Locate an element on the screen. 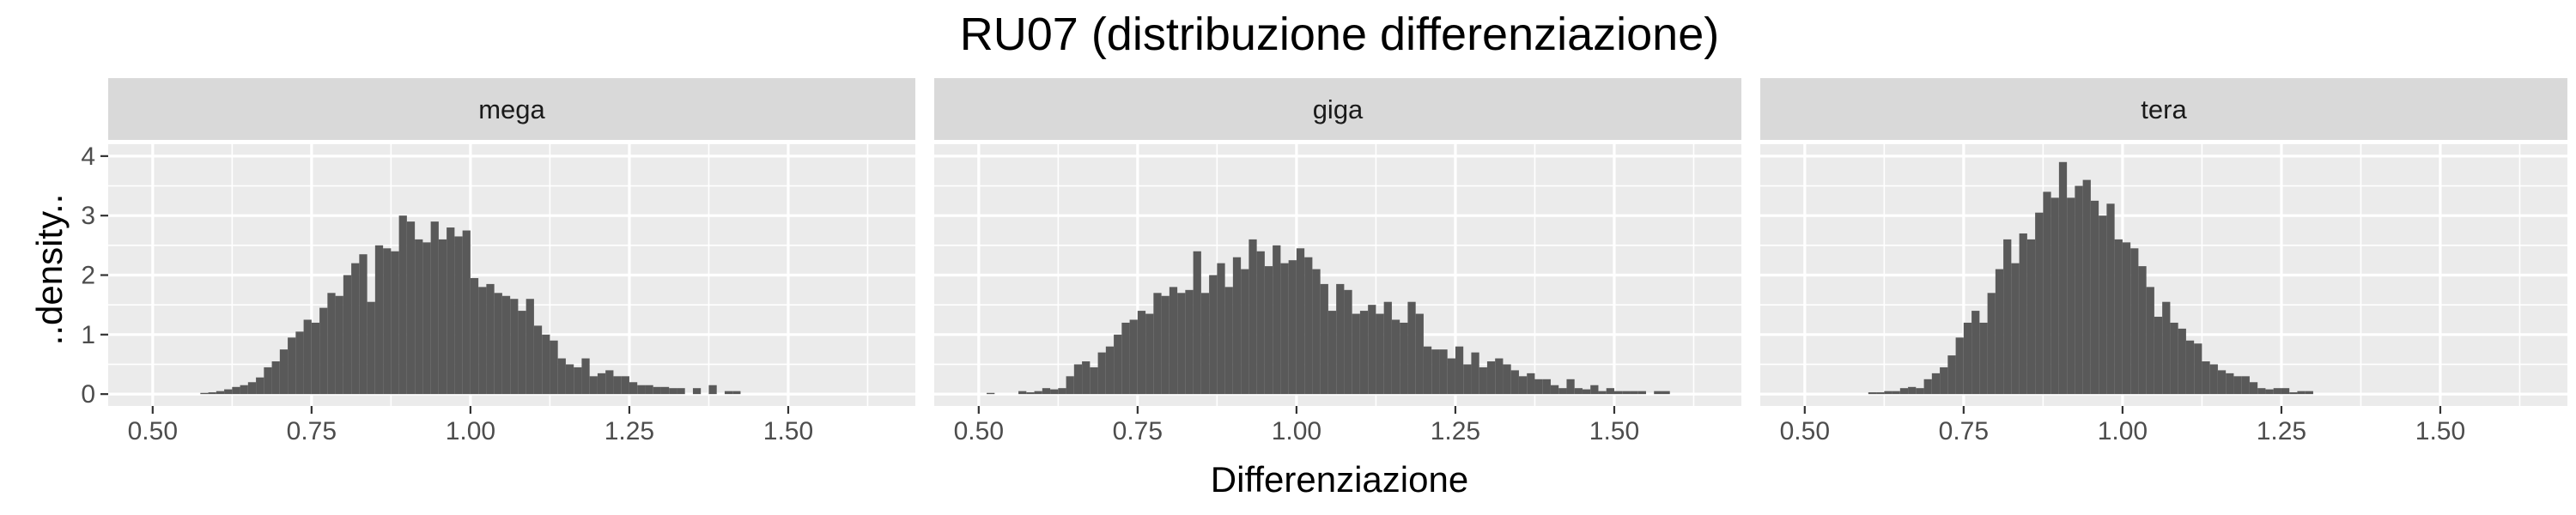 Image resolution: width=2576 pixels, height=515 pixels. y-tick-label: 1 is located at coordinates (88, 335).